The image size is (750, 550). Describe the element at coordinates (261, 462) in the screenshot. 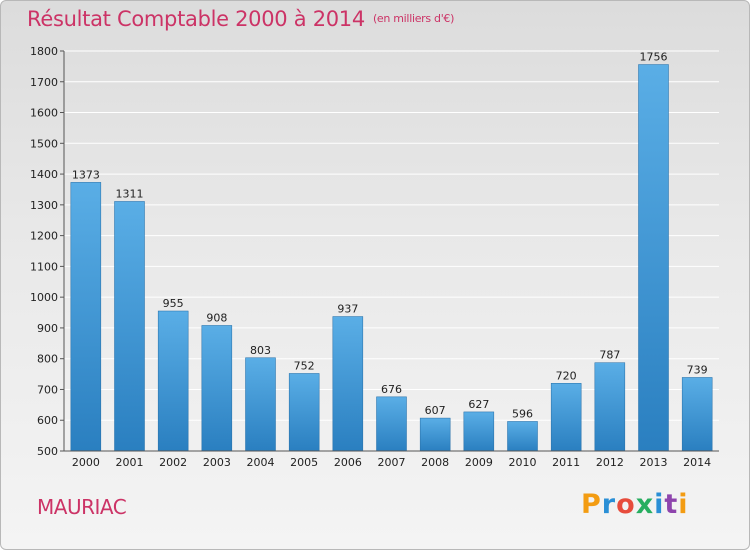

I see `x-tick-label: 2004` at that location.